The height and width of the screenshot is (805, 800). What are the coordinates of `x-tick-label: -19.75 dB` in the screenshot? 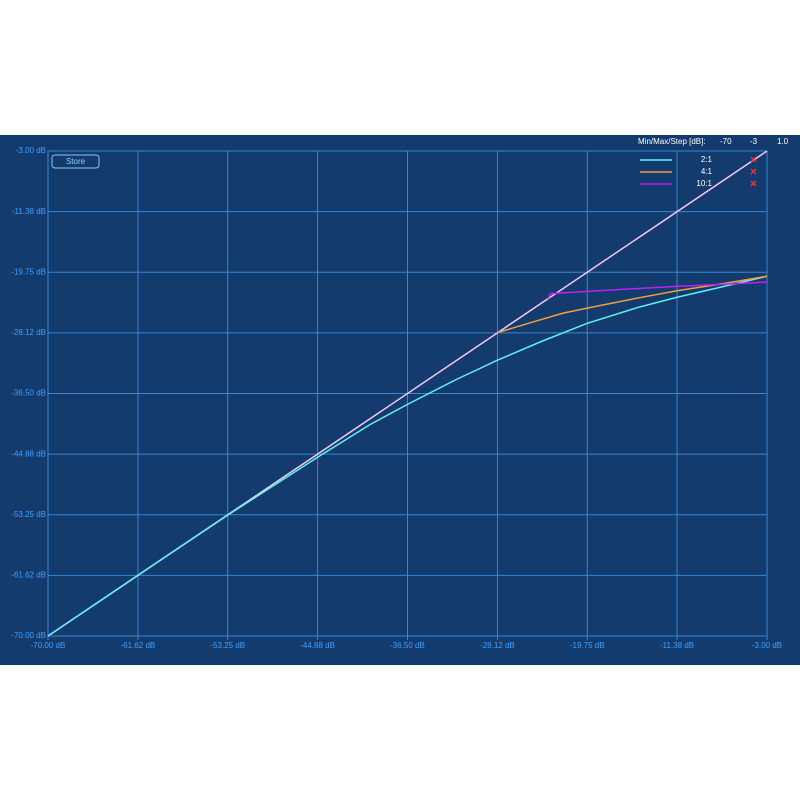 It's located at (587, 645).